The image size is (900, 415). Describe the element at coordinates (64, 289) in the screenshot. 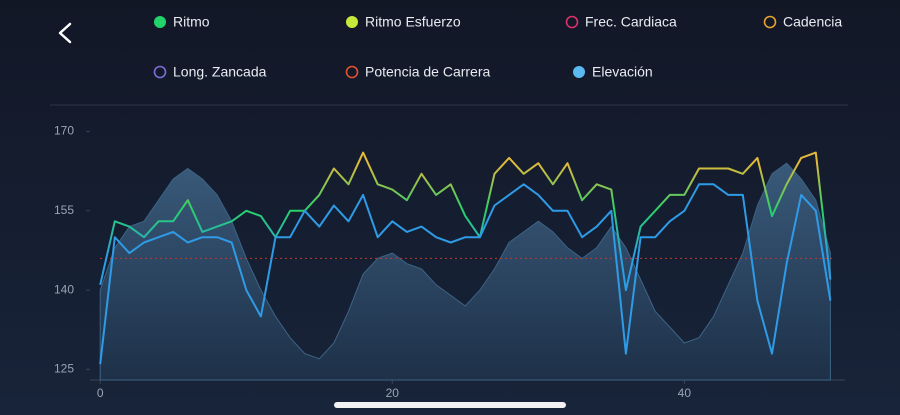

I see `y-tick-label: 140` at that location.